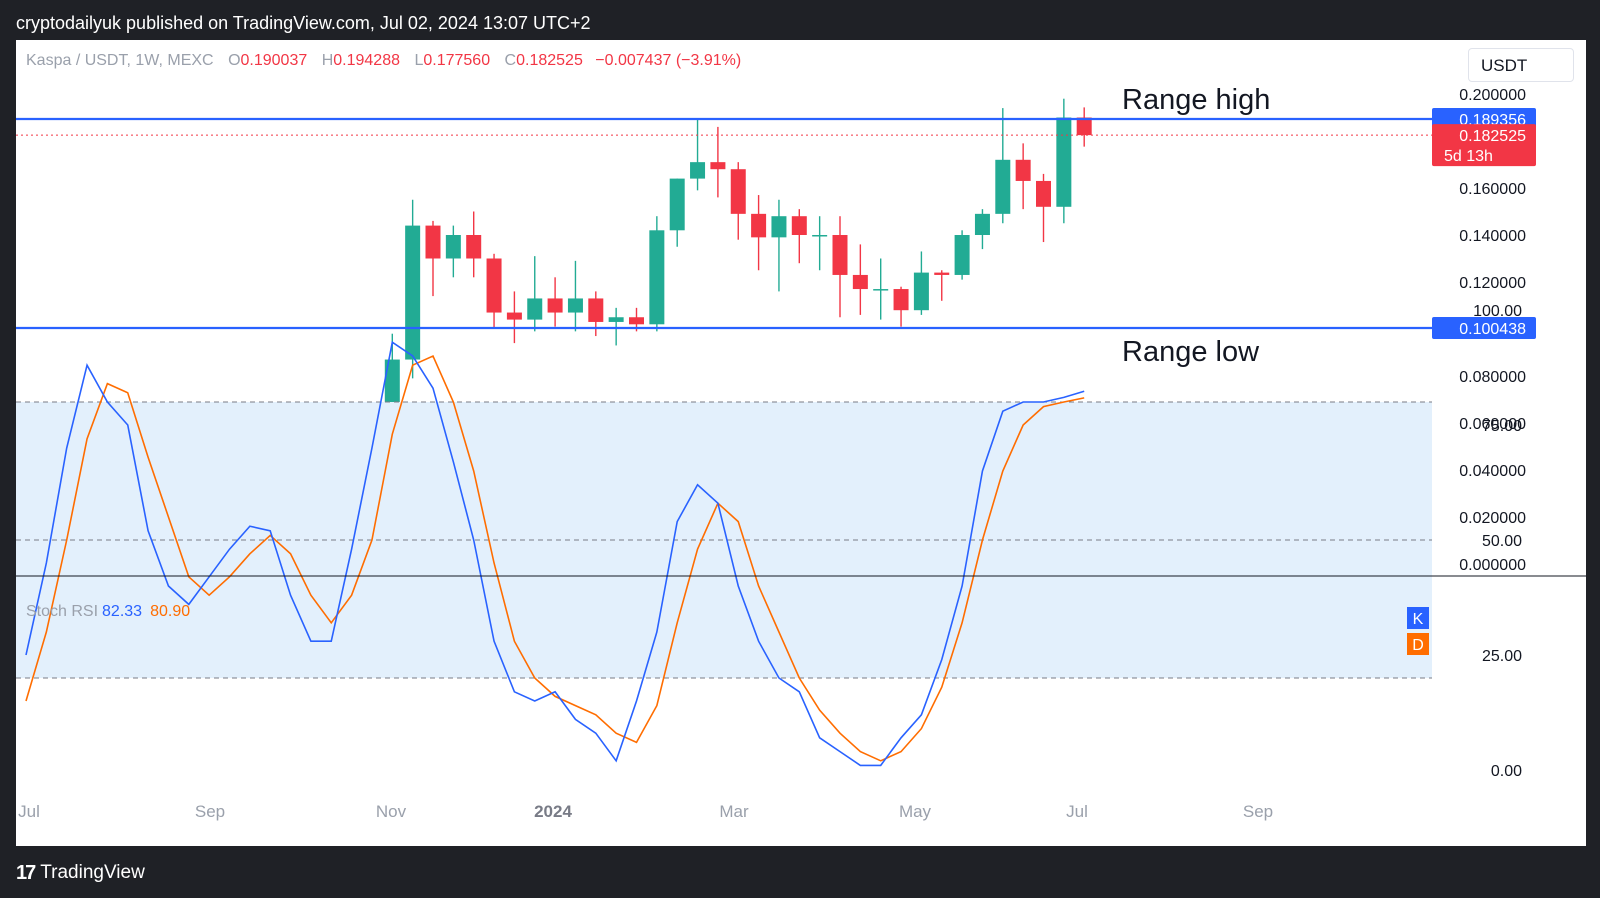 Image resolution: width=1600 pixels, height=898 pixels. I want to click on stoch-d-value: 80.90, so click(170, 611).